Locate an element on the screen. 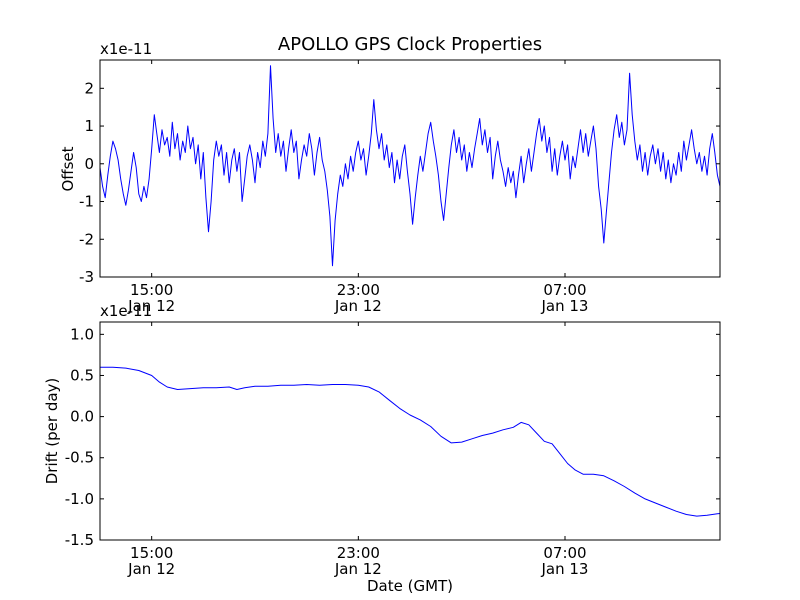  y-tick-label: -3 is located at coordinates (86, 277).